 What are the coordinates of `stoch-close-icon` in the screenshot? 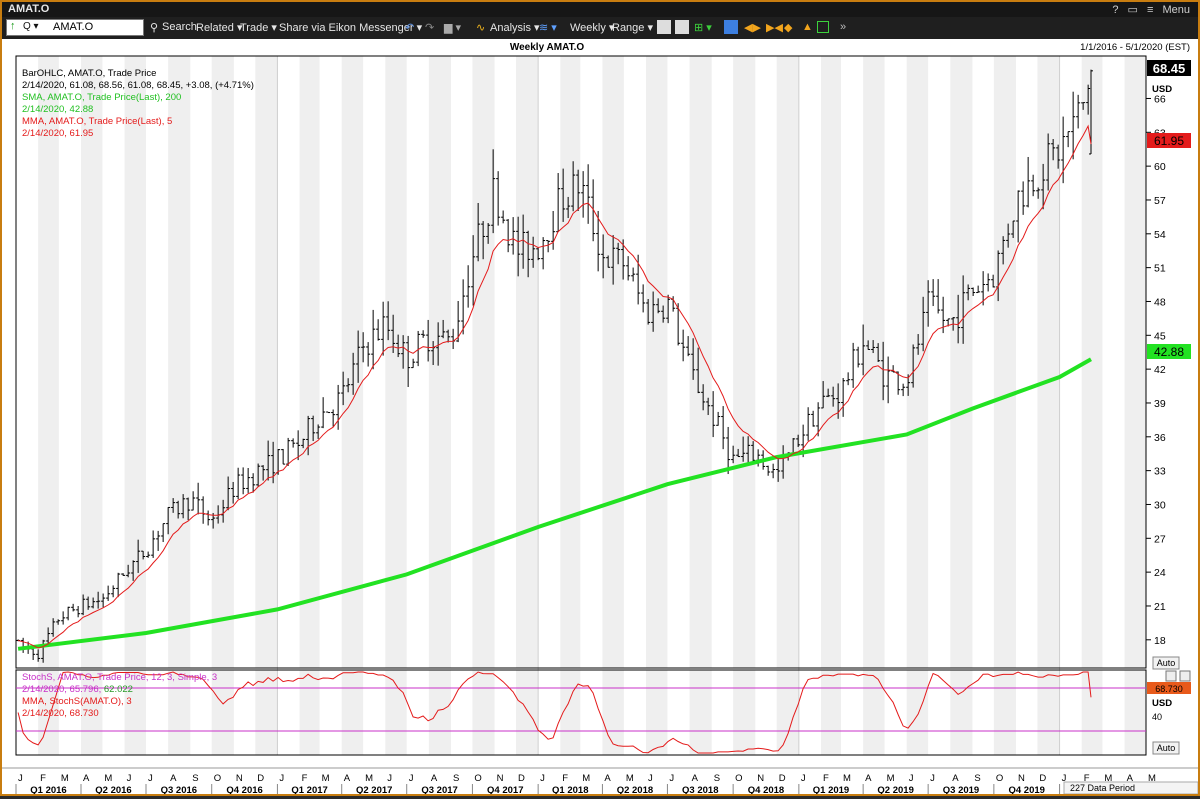 It's located at (1171, 676).